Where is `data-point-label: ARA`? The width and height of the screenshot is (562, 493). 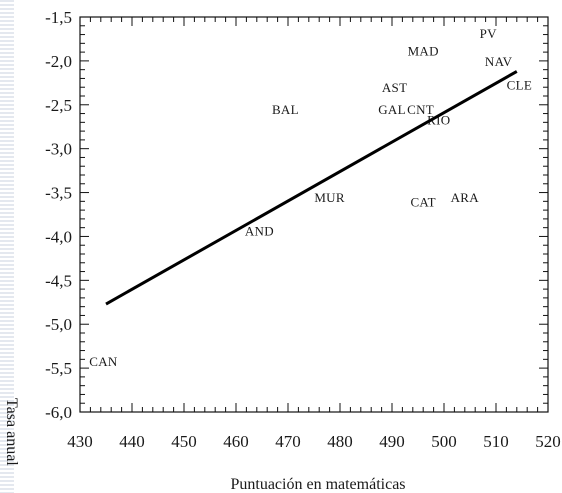 data-point-label: ARA is located at coordinates (465, 197).